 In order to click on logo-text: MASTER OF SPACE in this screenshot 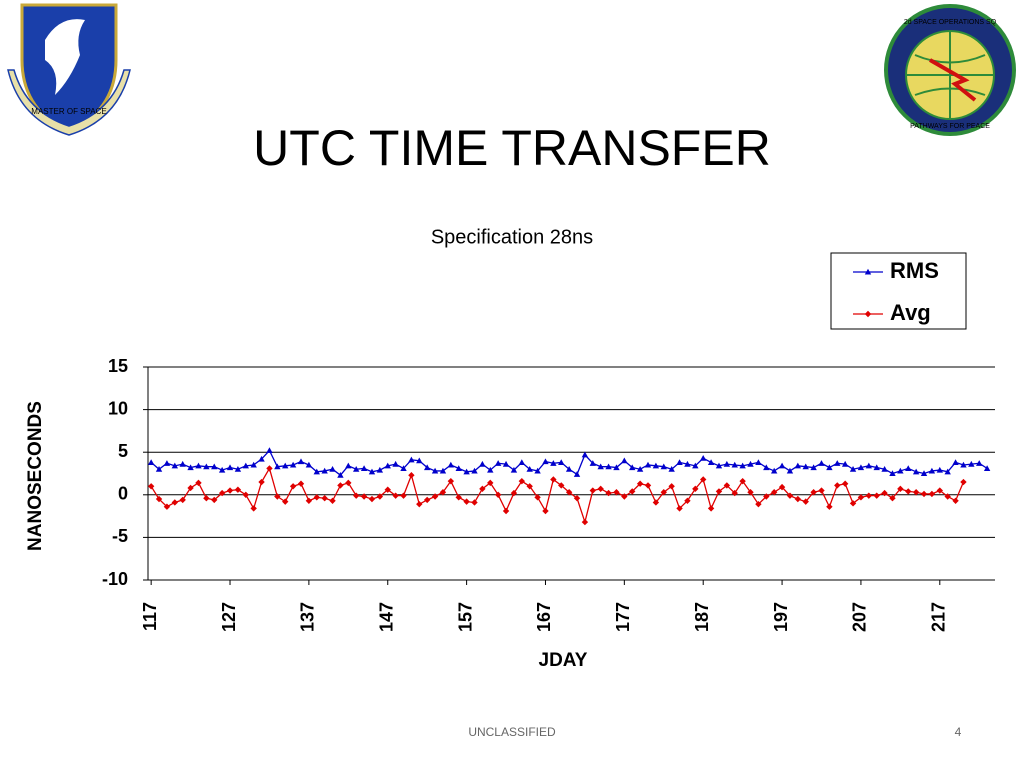, I will do `click(68, 111)`.